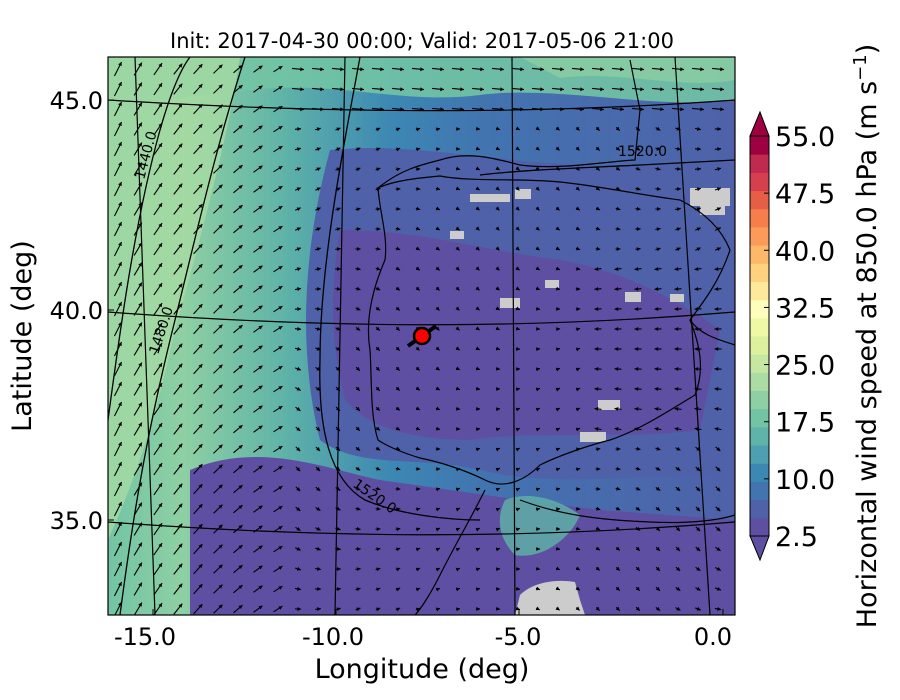 Image resolution: width=900 pixels, height=700 pixels. What do you see at coordinates (60, 311) in the screenshot?
I see `y-axis: 45.0 40.0 35.0 Latitude (deg)` at bounding box center [60, 311].